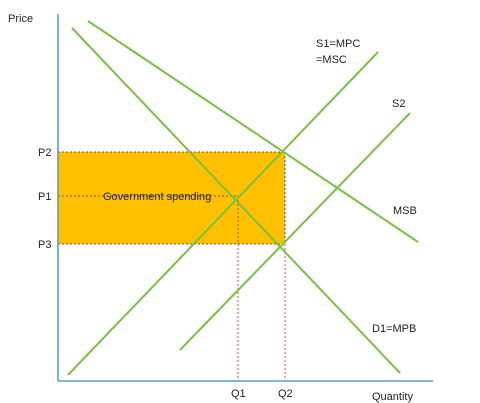  I want to click on msb-label: MSB, so click(405, 211).